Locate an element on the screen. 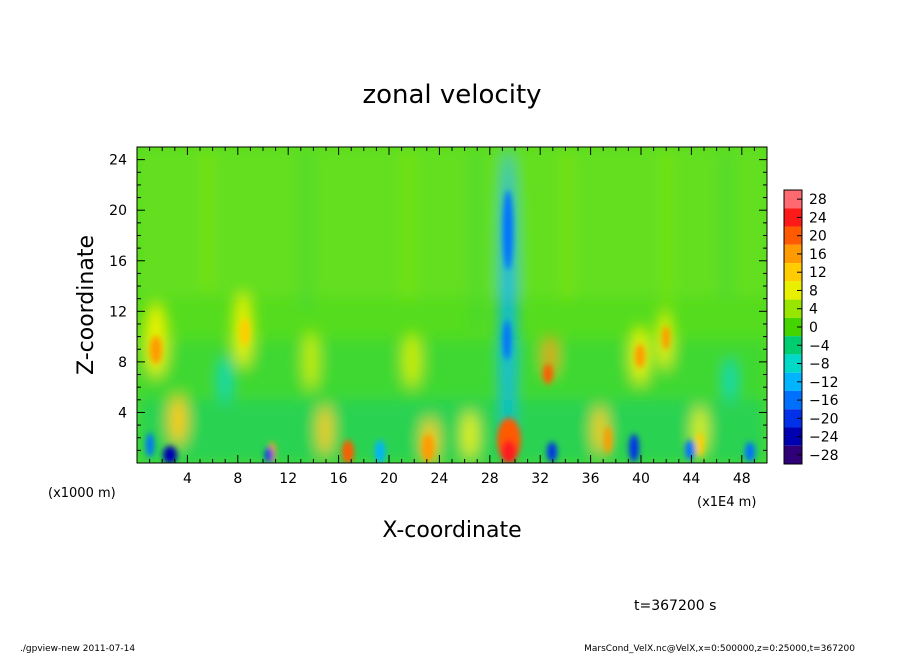 The height and width of the screenshot is (654, 904). time-label: t=367200 s is located at coordinates (675, 606).